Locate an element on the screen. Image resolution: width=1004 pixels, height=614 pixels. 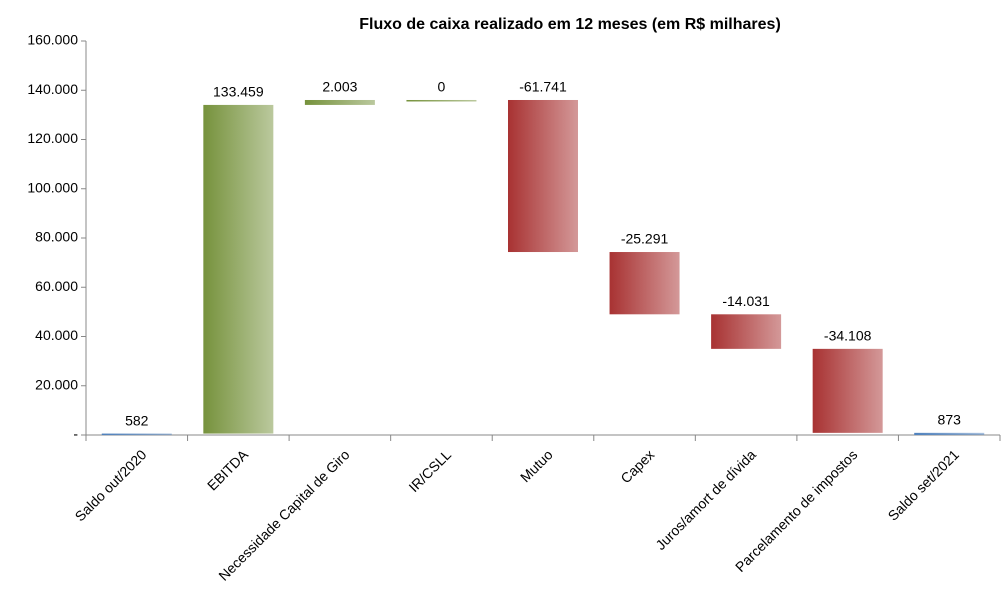
y-tick-label: 40.000 is located at coordinates (56, 335).